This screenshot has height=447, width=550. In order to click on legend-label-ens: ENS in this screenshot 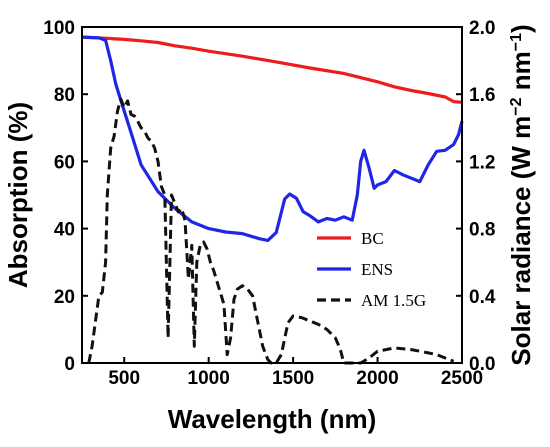, I will do `click(377, 269)`.